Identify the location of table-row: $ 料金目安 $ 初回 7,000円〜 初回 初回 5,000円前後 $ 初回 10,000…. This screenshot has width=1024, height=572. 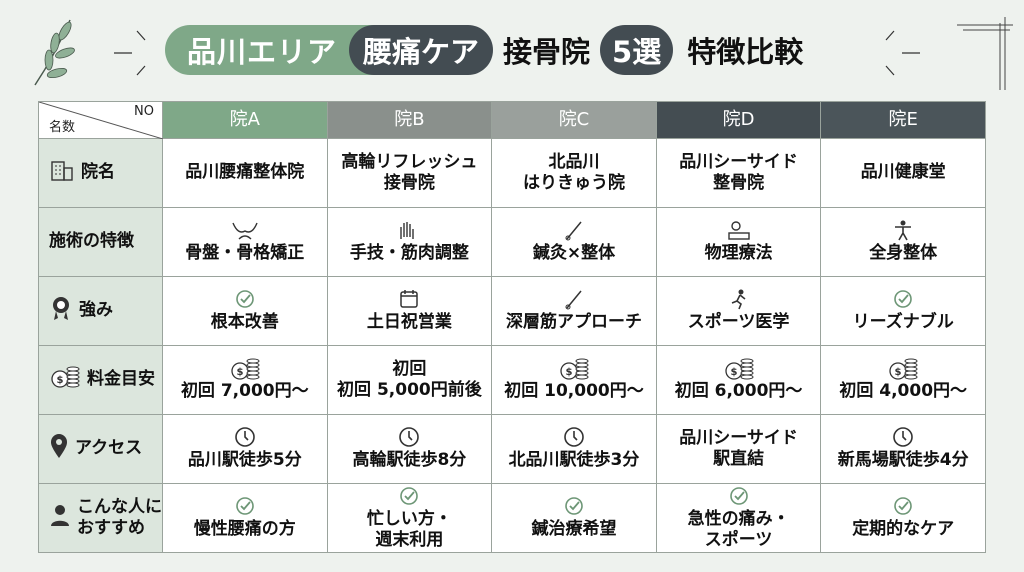
(512, 380).